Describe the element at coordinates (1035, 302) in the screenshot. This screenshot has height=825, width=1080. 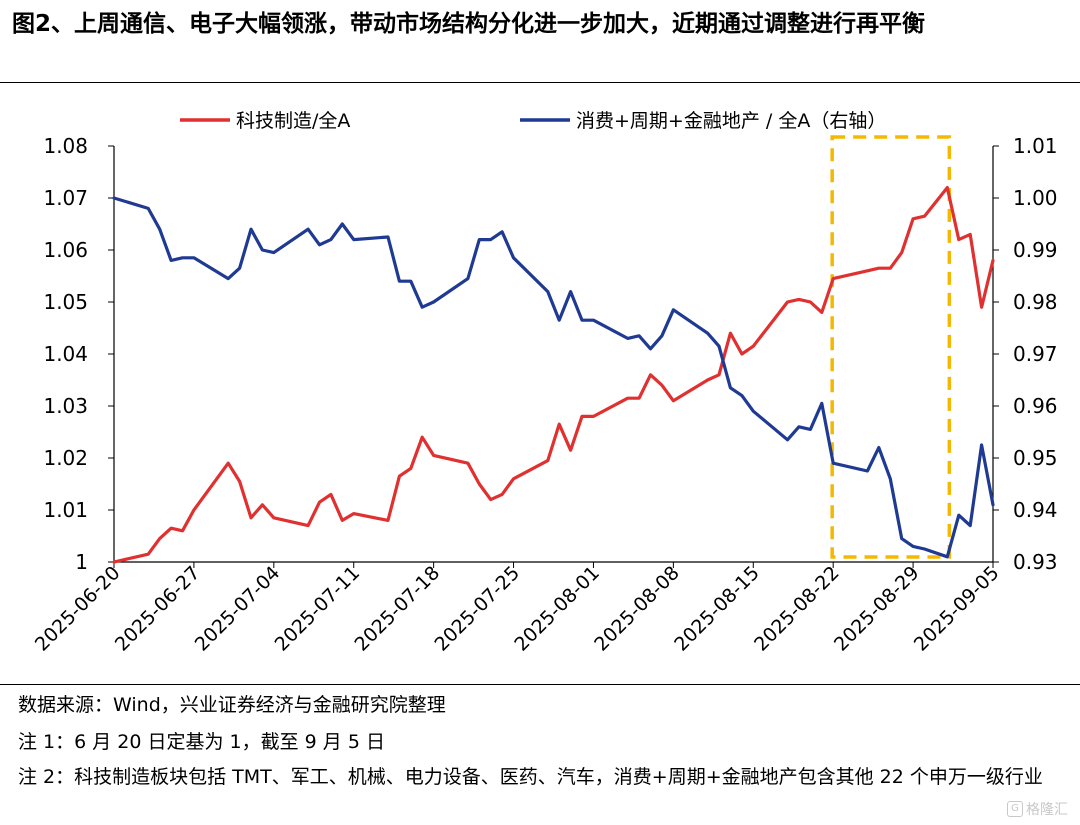
I see `right-tick-label: 0.98` at that location.